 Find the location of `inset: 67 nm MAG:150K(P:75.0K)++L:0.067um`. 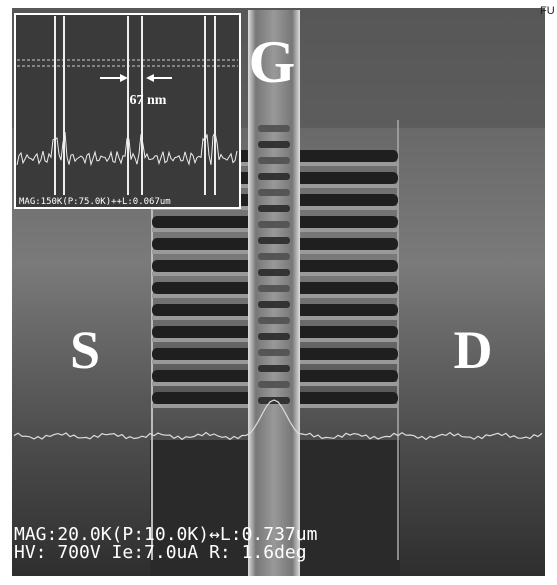

inset: 67 nm MAG:150K(P:75.0K)++L:0.067um is located at coordinates (127, 111).